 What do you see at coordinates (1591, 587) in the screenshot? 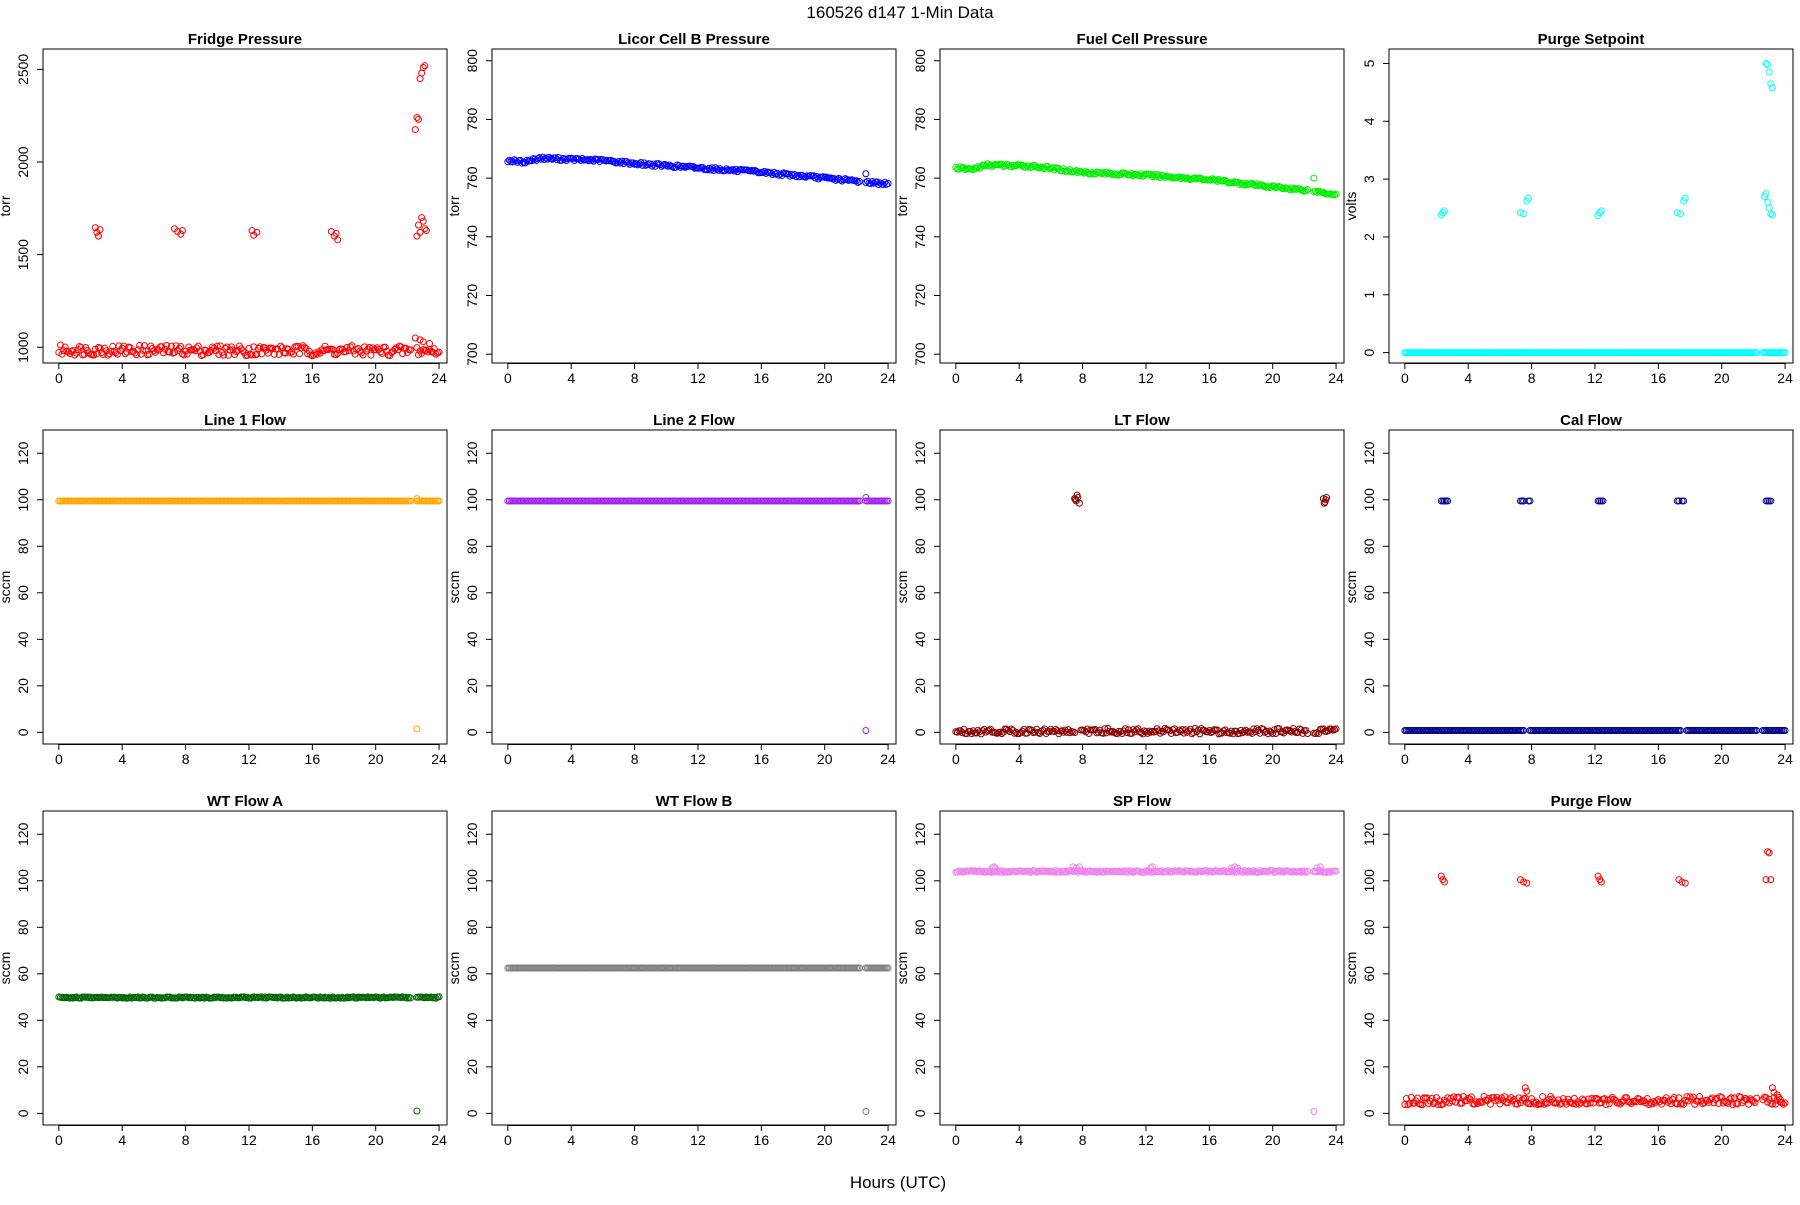
I see `plot-frame` at bounding box center [1591, 587].